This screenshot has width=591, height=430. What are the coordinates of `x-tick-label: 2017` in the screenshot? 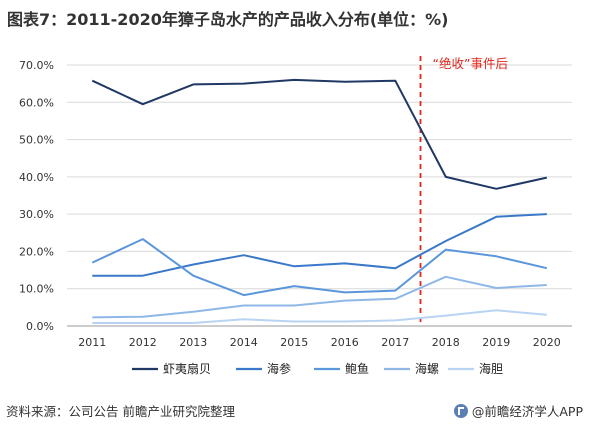 It's located at (395, 342).